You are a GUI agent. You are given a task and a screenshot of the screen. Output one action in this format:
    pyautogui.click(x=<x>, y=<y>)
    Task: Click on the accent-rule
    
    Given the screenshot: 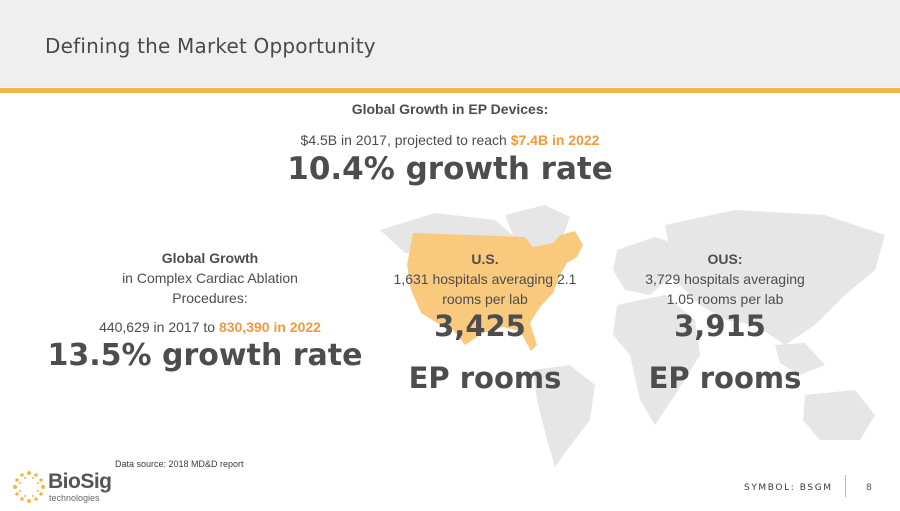 What is the action you would take?
    pyautogui.click(x=450, y=90)
    